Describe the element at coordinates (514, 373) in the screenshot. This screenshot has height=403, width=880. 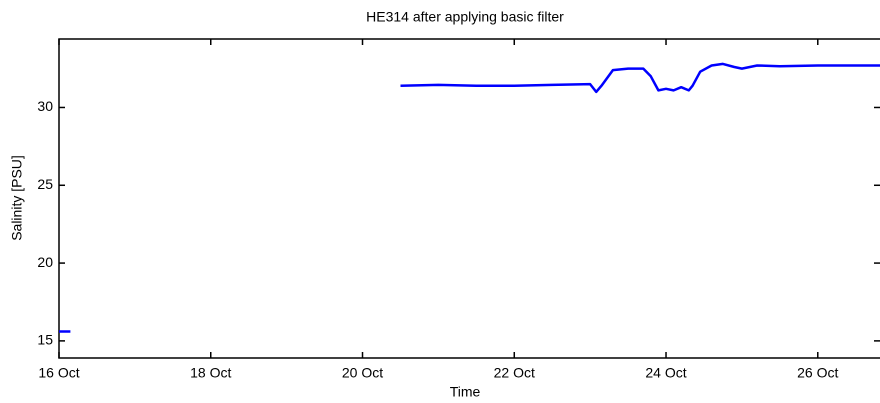
I see `x-tick-label: 22 Oct` at that location.